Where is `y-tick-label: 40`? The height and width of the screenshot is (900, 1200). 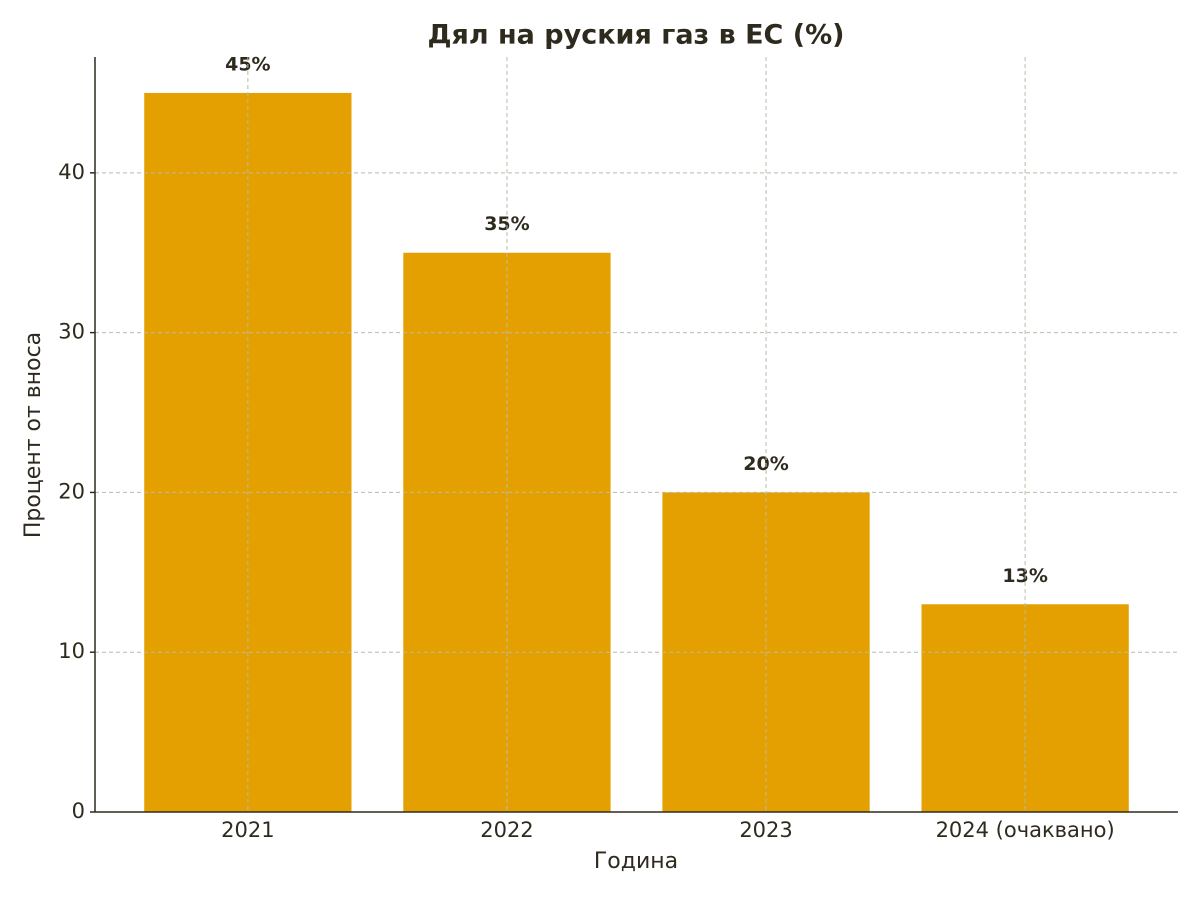
y-tick-label: 40 is located at coordinates (71, 172).